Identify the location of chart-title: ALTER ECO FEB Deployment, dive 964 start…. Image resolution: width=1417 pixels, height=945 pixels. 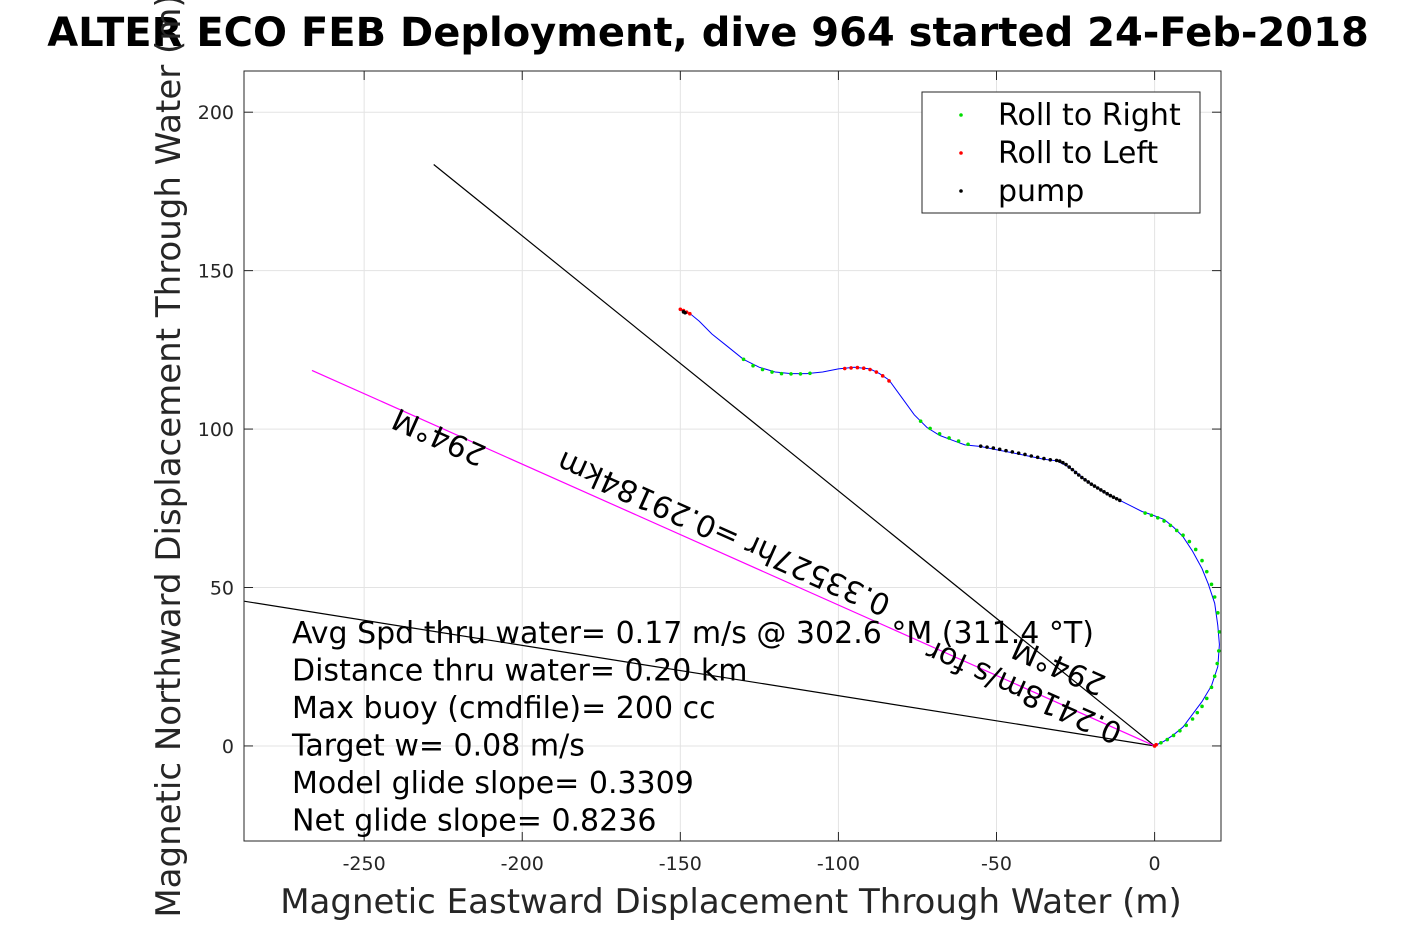
(708, 33).